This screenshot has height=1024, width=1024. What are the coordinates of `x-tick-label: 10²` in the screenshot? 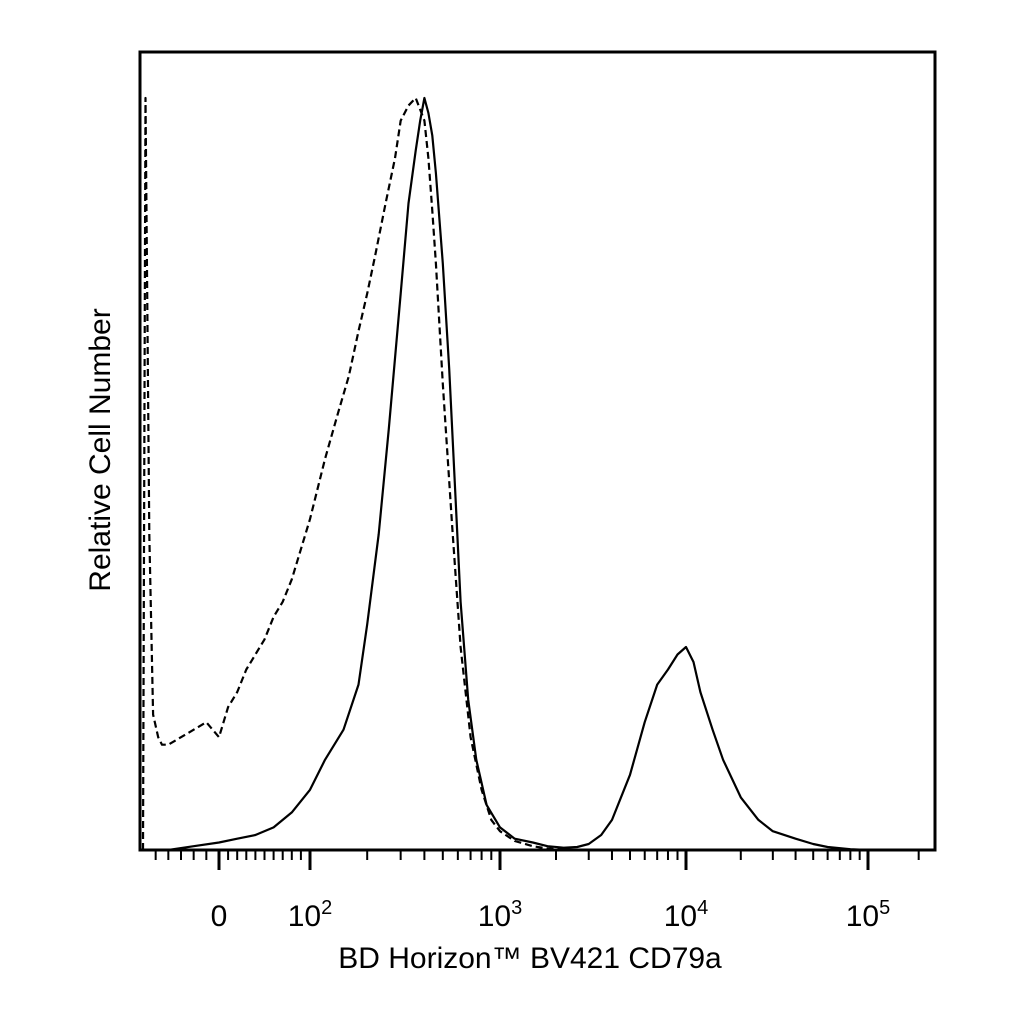 It's located at (310, 915).